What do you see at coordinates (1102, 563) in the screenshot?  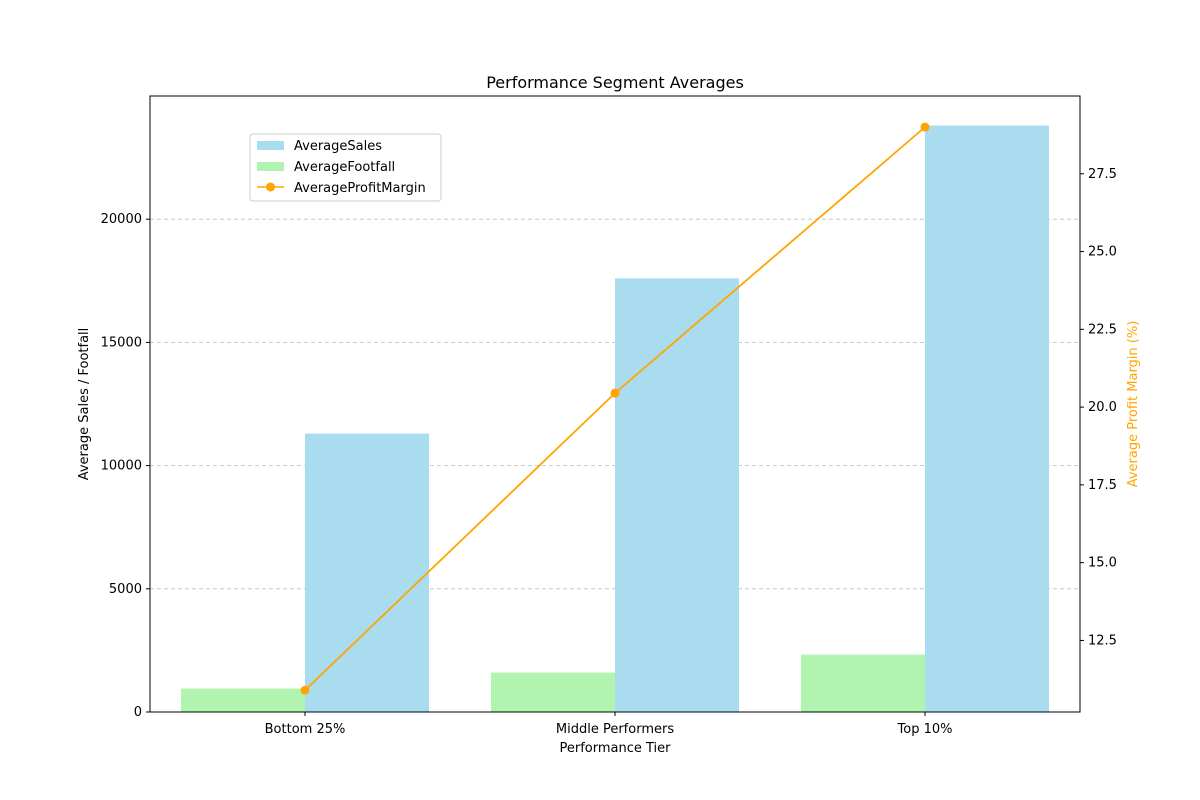 I see `y2-tick-label-1: 15.0` at bounding box center [1102, 563].